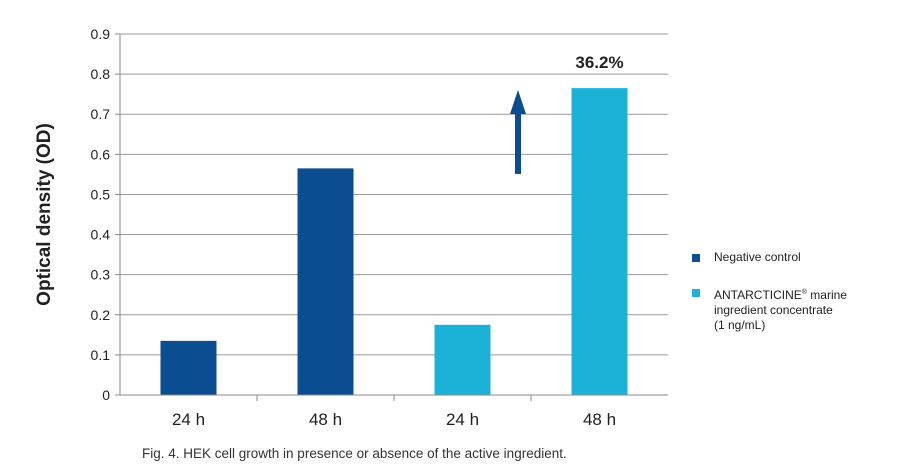  What do you see at coordinates (599, 62) in the screenshot?
I see `increase-percent-label: 36.2%` at bounding box center [599, 62].